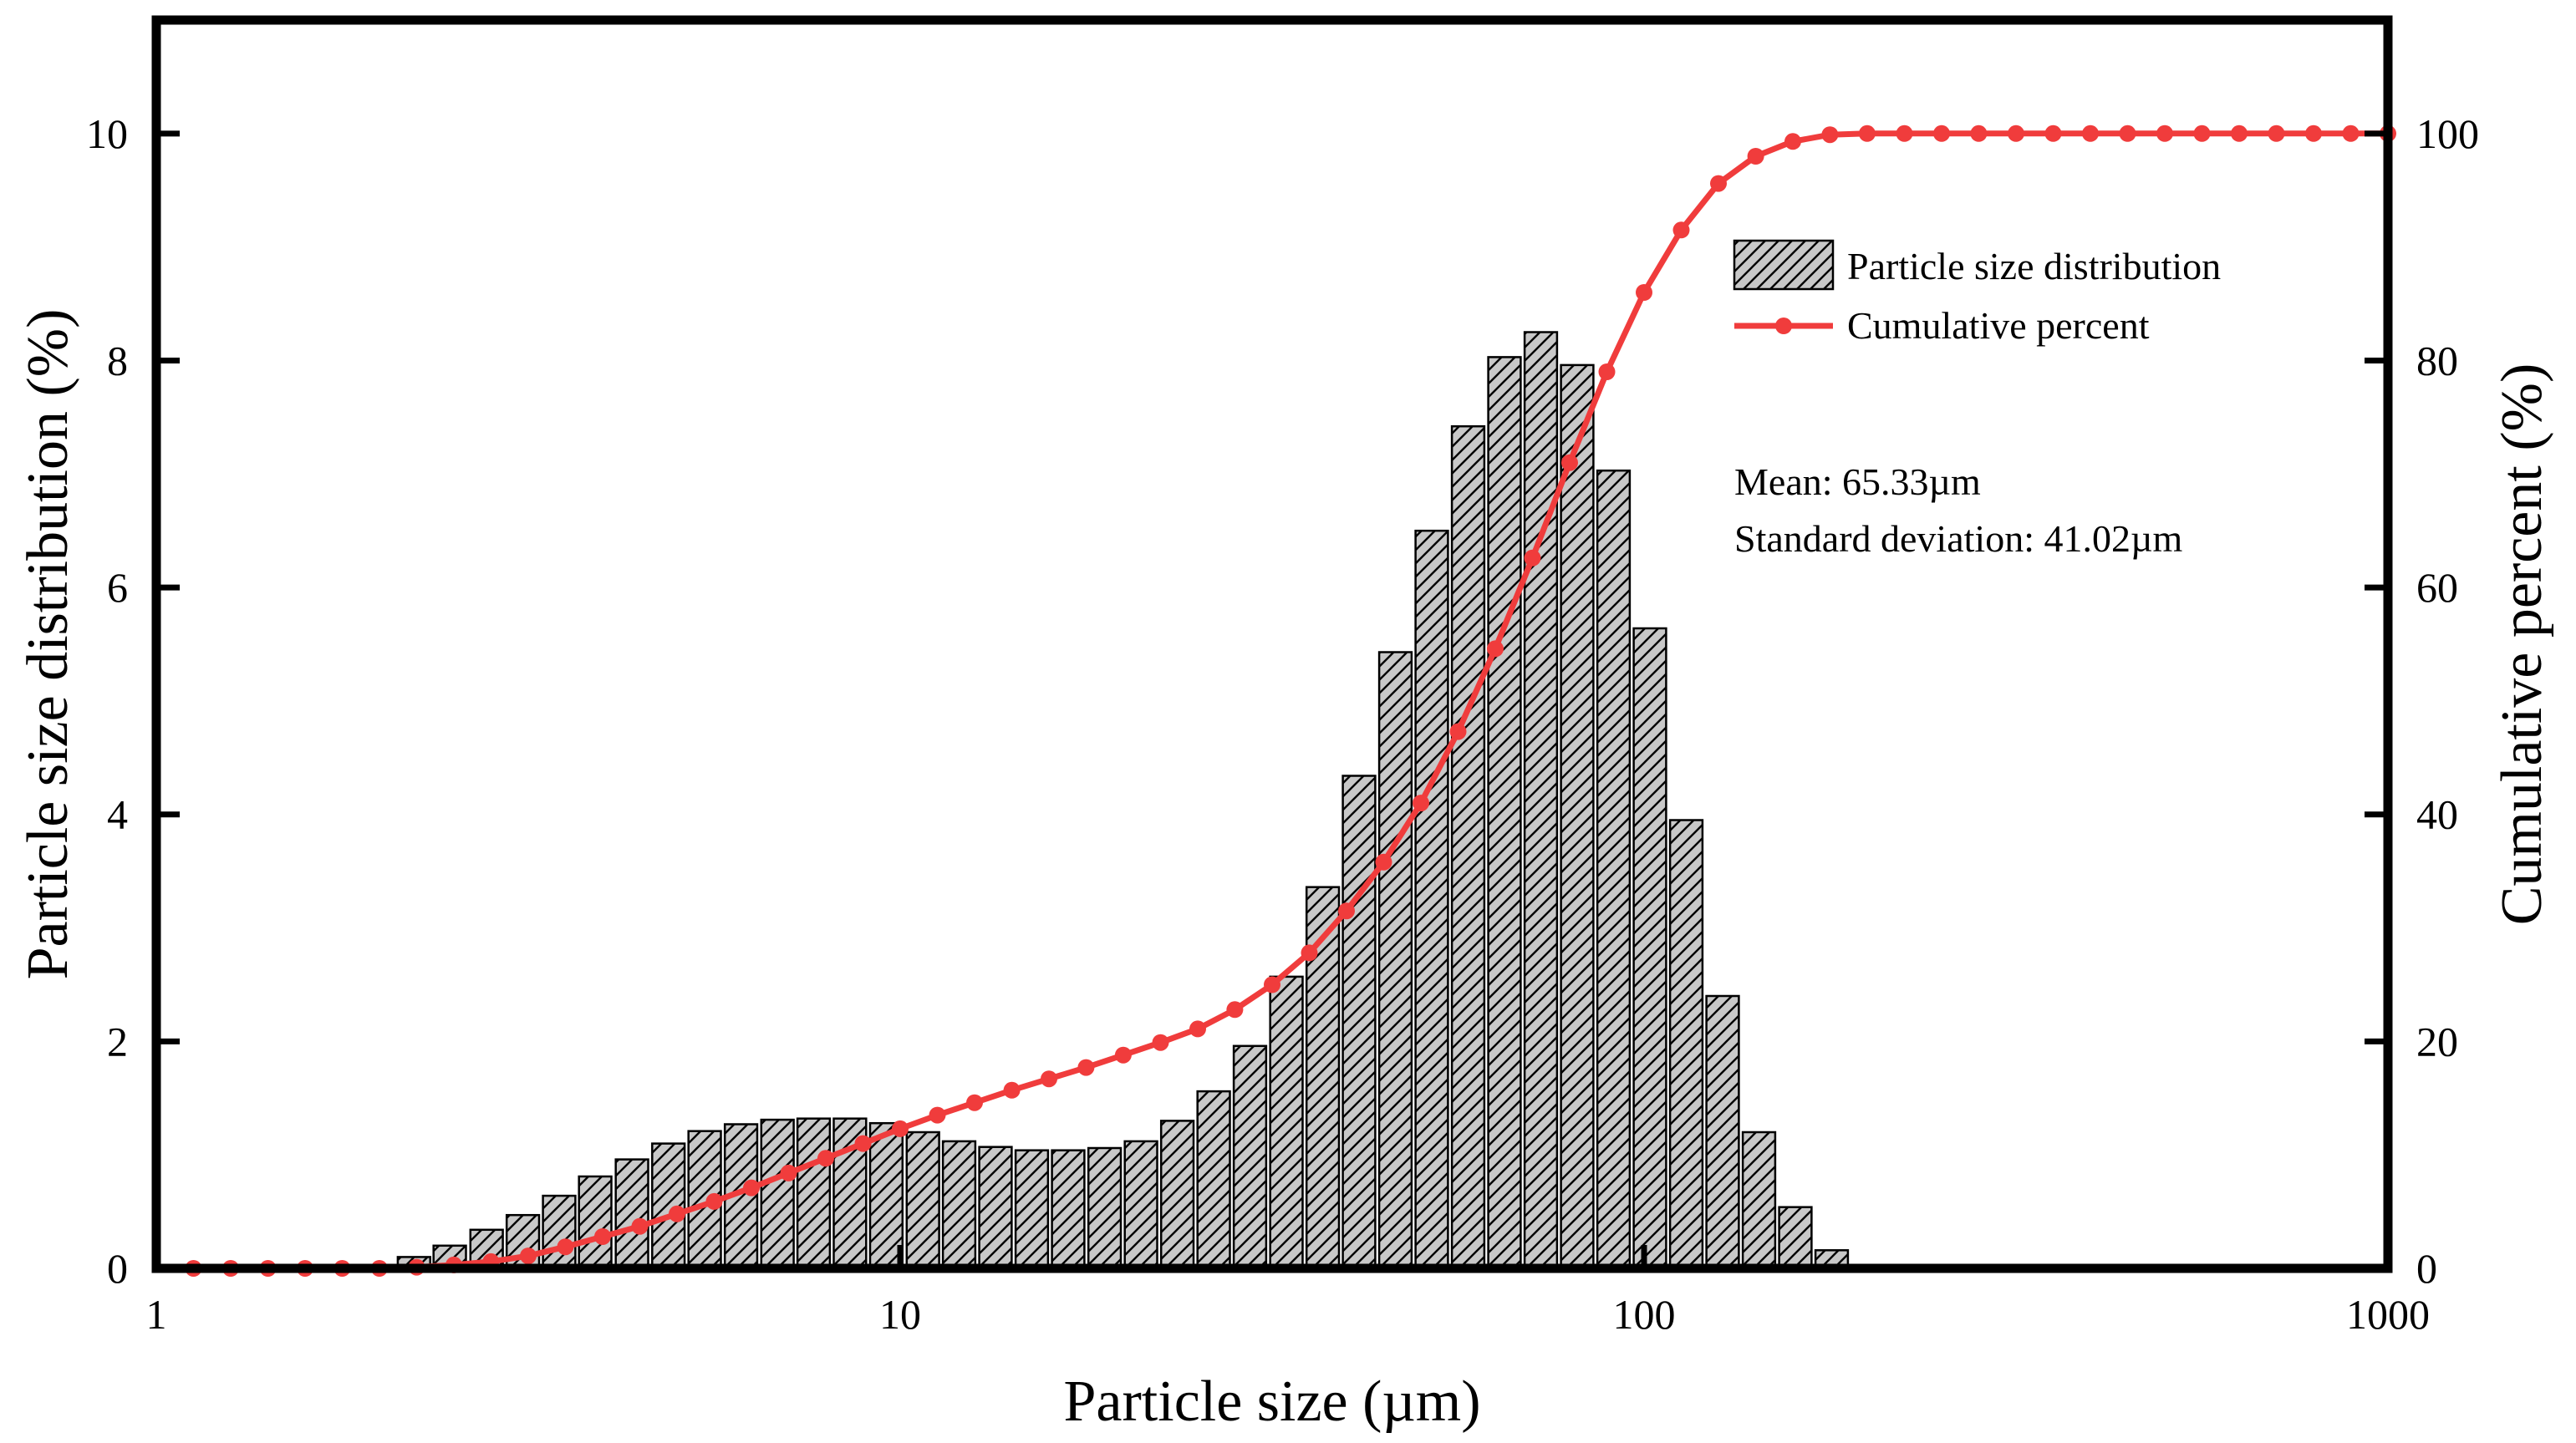 Image resolution: width=2576 pixels, height=1443 pixels. I want to click on y-axis-title: Particle size distribution (%), so click(48, 644).